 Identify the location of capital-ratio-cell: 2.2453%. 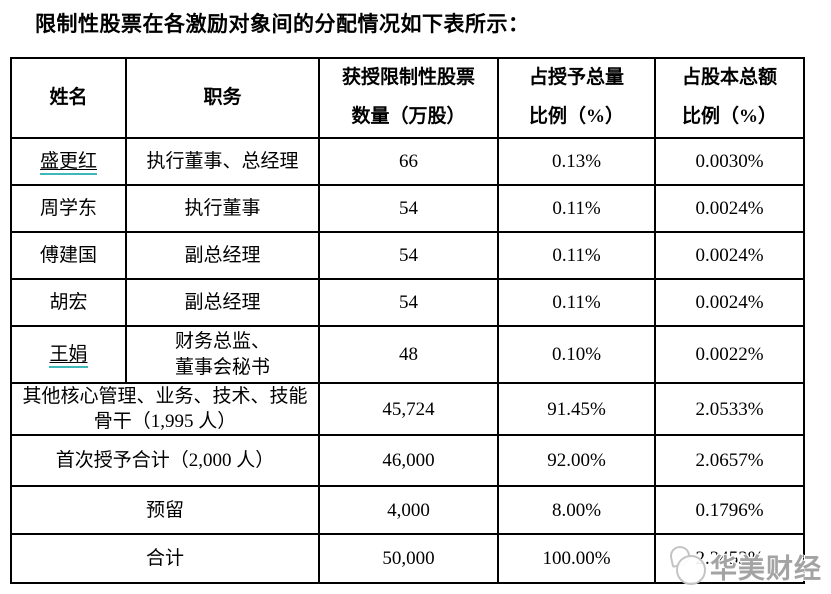
(729, 559).